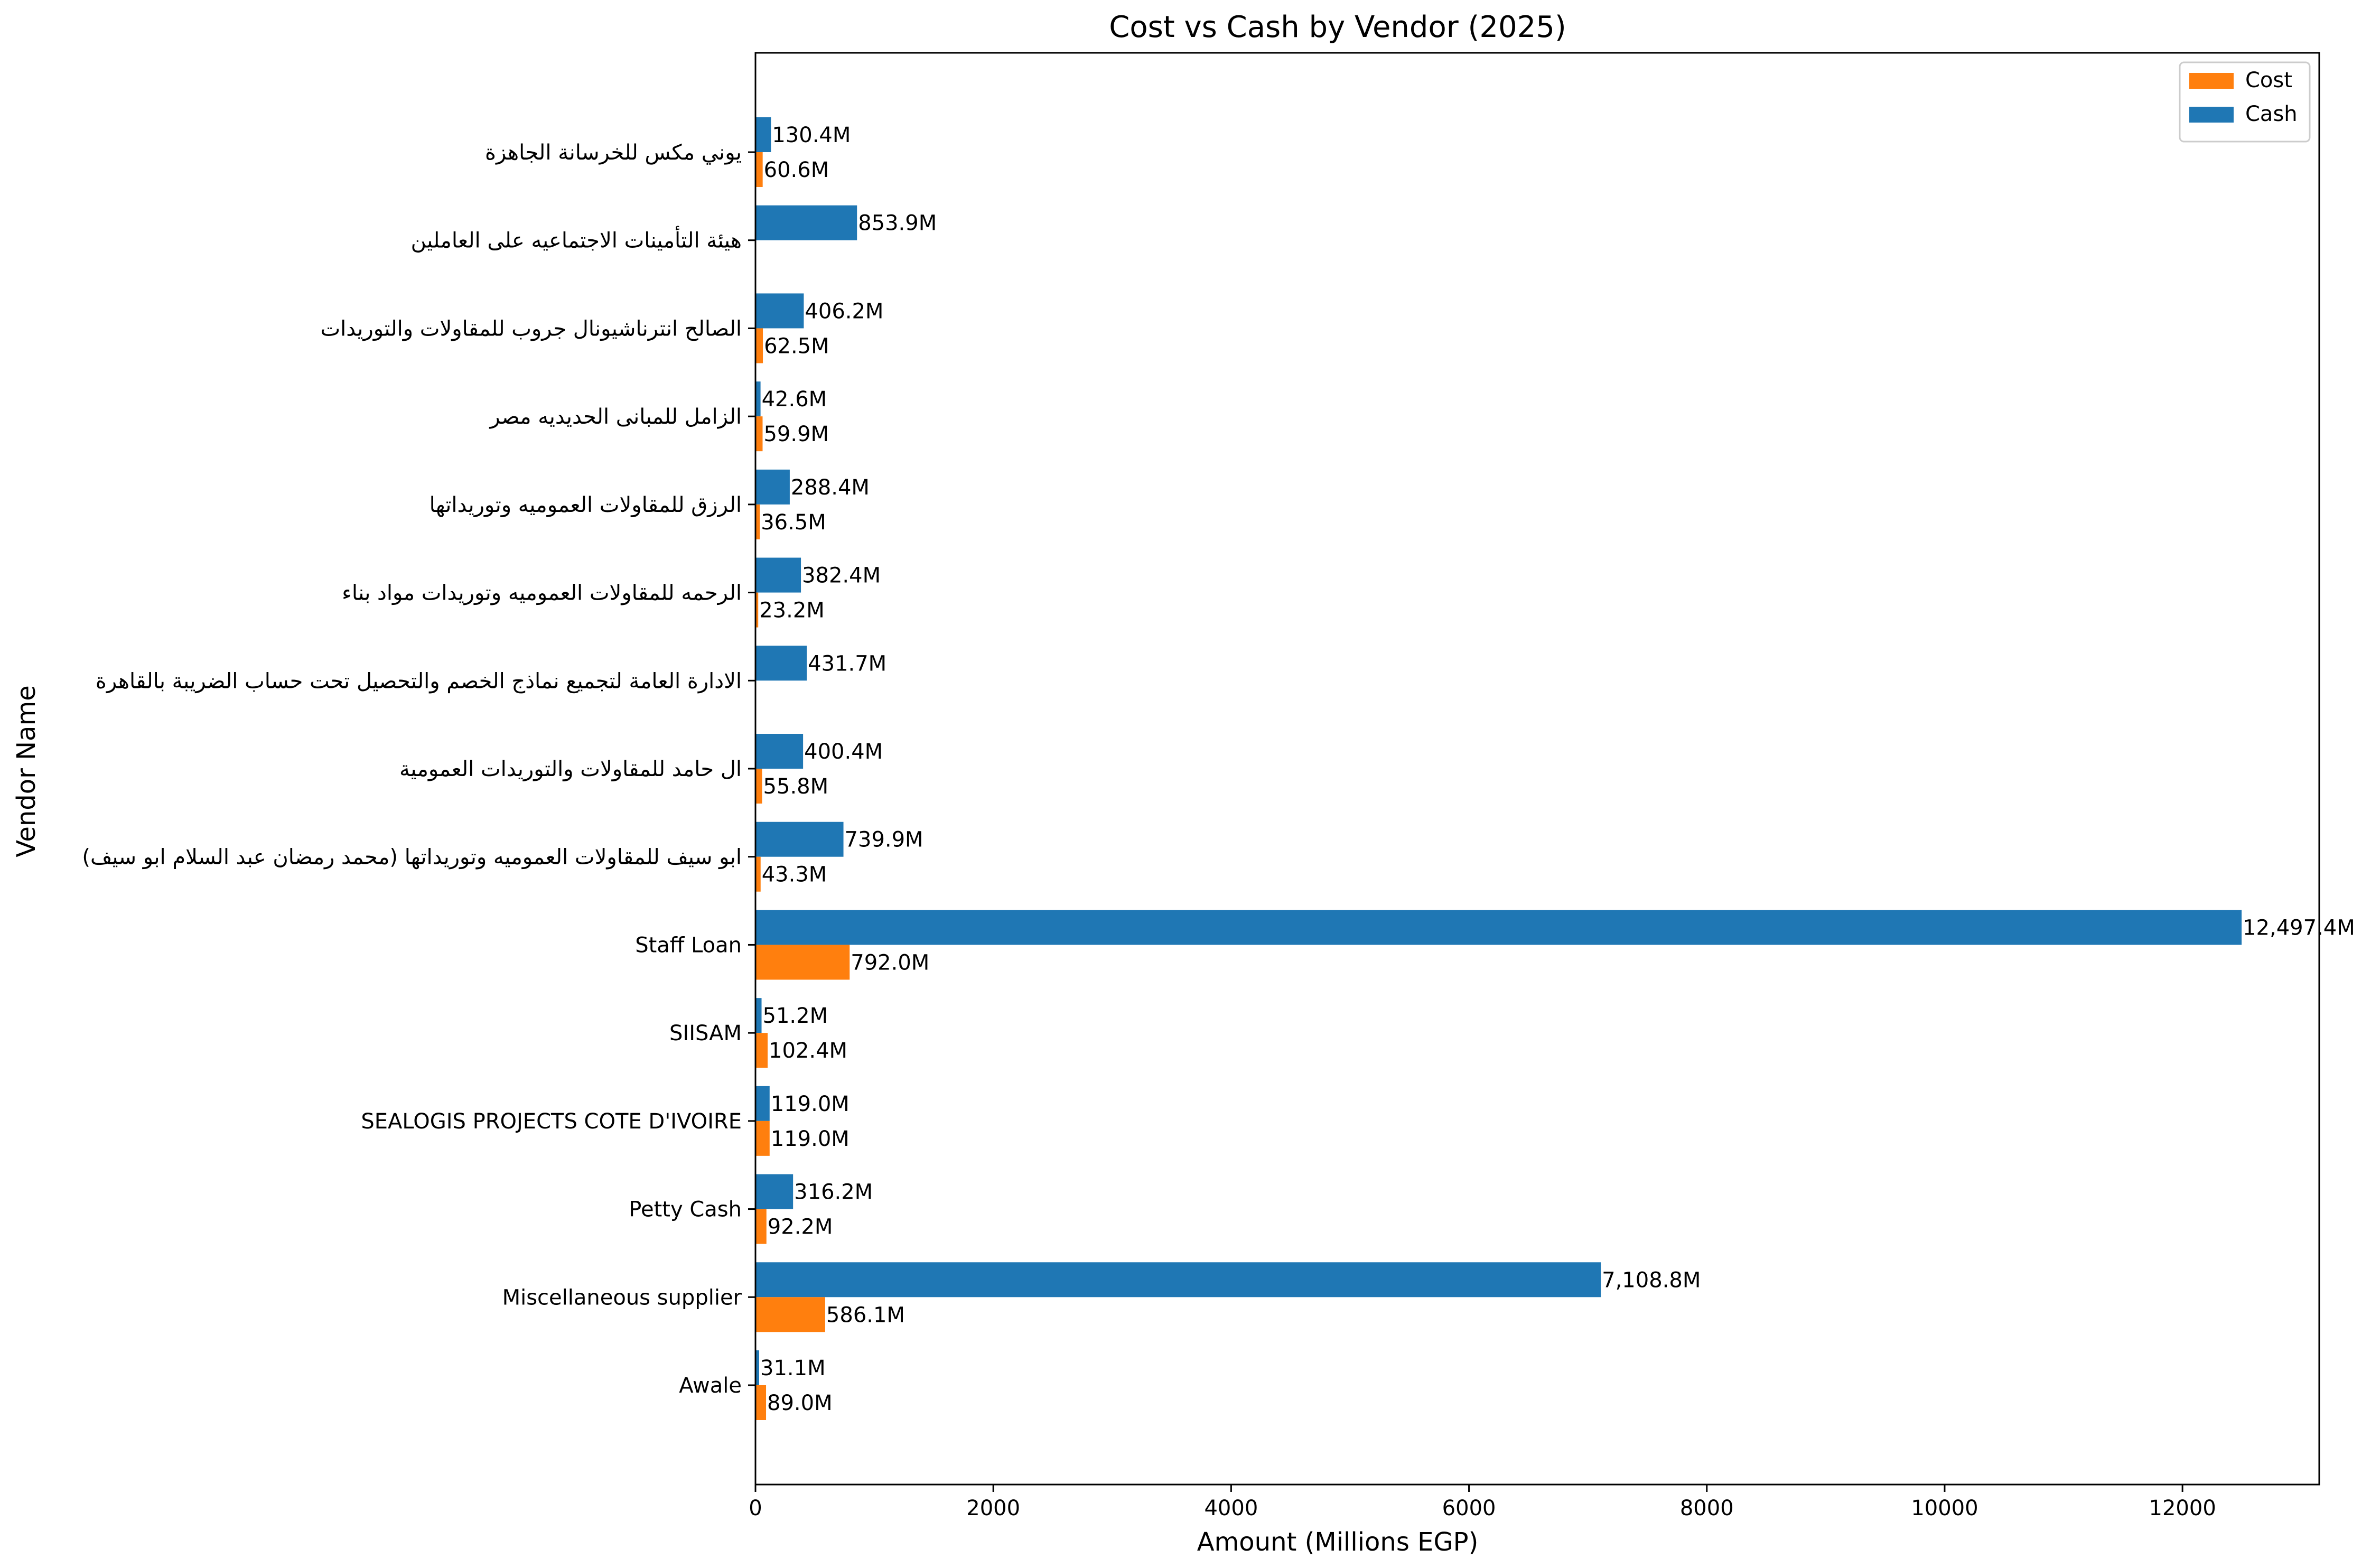 This screenshot has width=2371, height=1568. I want to click on cost-bar-label: 102.4M, so click(808, 1051).